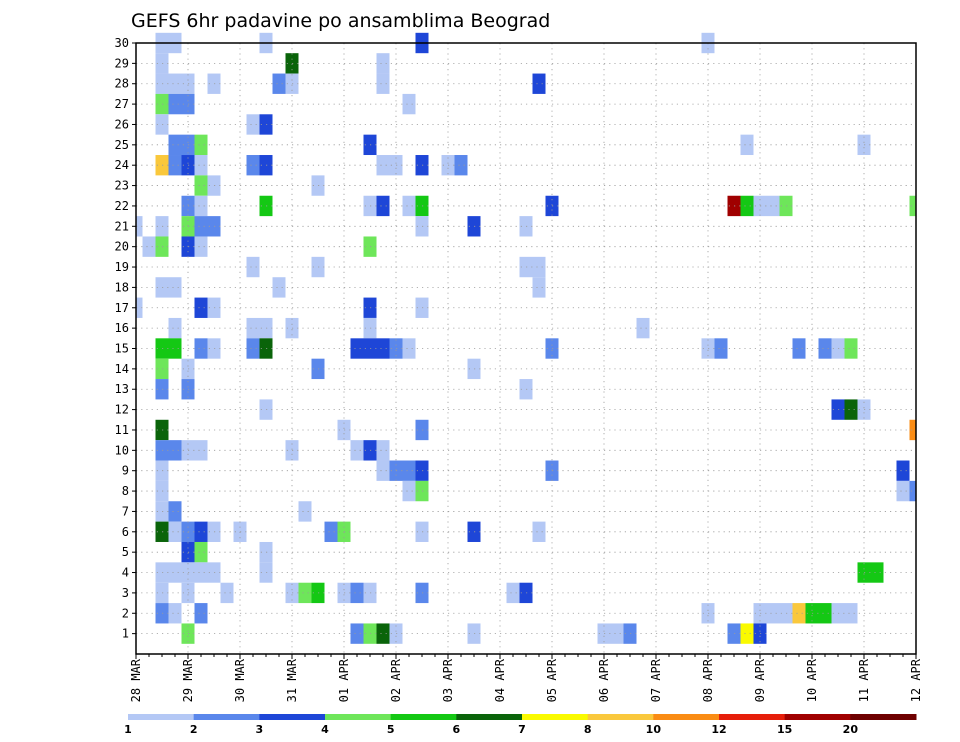 This screenshot has height=742, width=960. What do you see at coordinates (125, 573) in the screenshot?
I see `y-tick-label: 4` at bounding box center [125, 573].